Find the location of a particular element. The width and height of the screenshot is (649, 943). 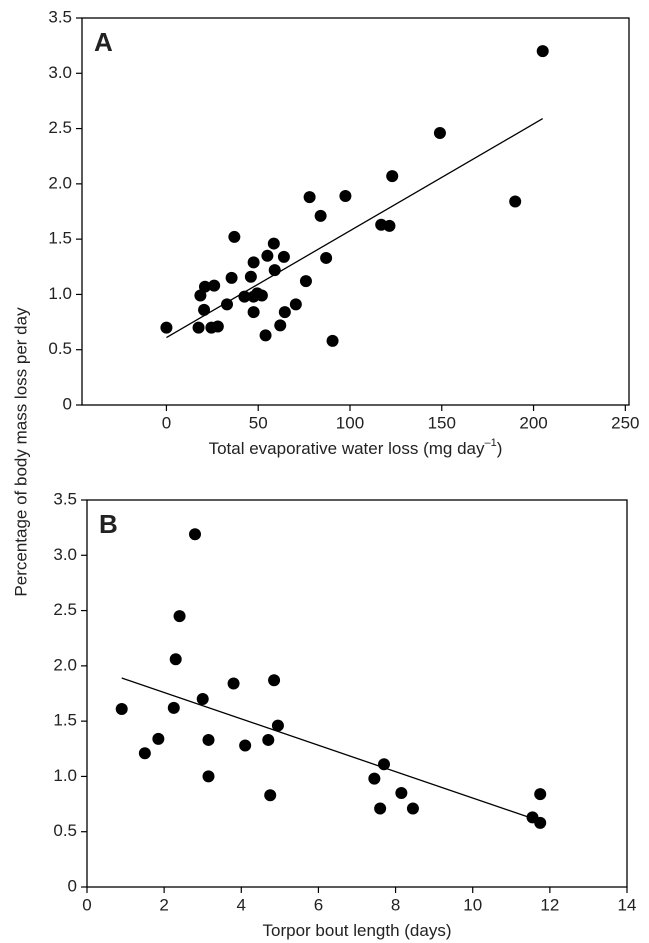

x-axis-label-end: ) is located at coordinates (500, 448).